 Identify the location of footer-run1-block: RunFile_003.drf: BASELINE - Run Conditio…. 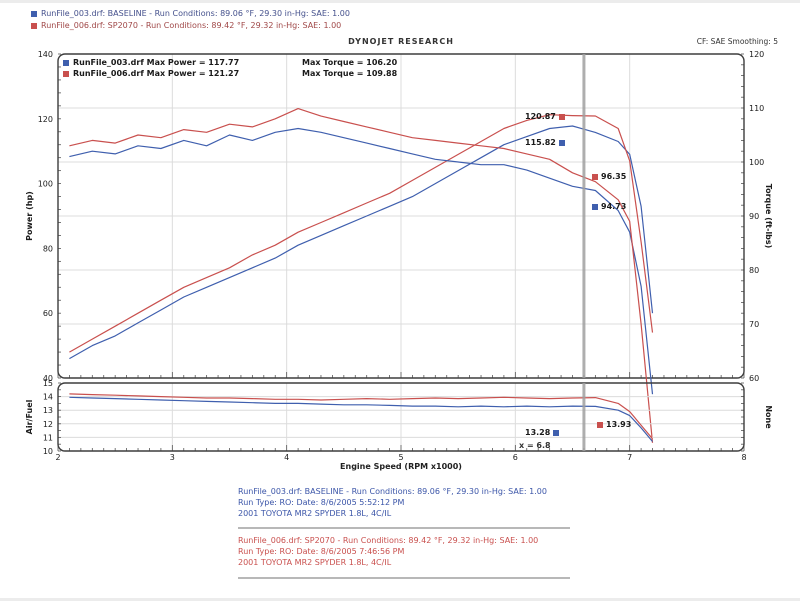
(405, 502).